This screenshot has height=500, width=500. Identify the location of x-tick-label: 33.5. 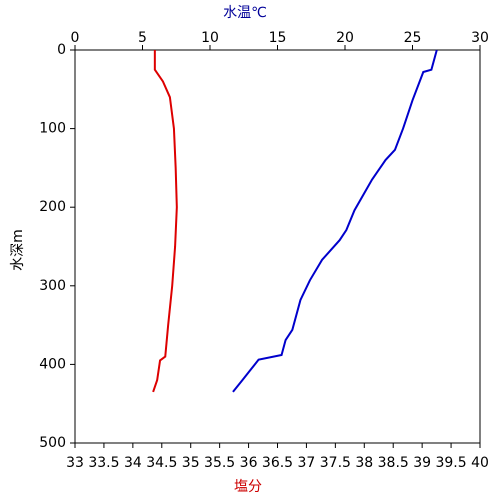
(103, 463).